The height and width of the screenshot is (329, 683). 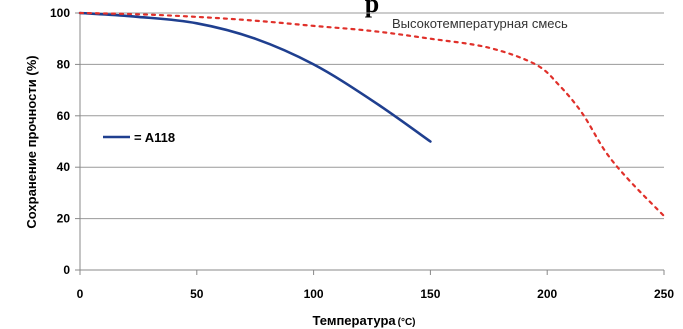 What do you see at coordinates (66, 270) in the screenshot?
I see `y-tick-label-0: 0` at bounding box center [66, 270].